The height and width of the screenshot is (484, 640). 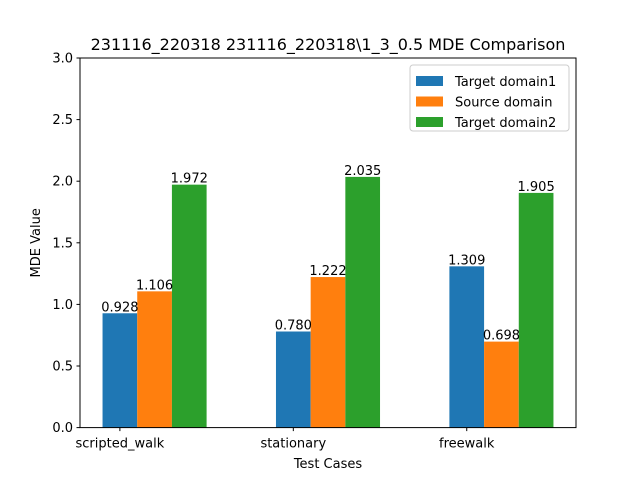 What do you see at coordinates (293, 444) in the screenshot?
I see `x-tick-label: stationary` at bounding box center [293, 444].